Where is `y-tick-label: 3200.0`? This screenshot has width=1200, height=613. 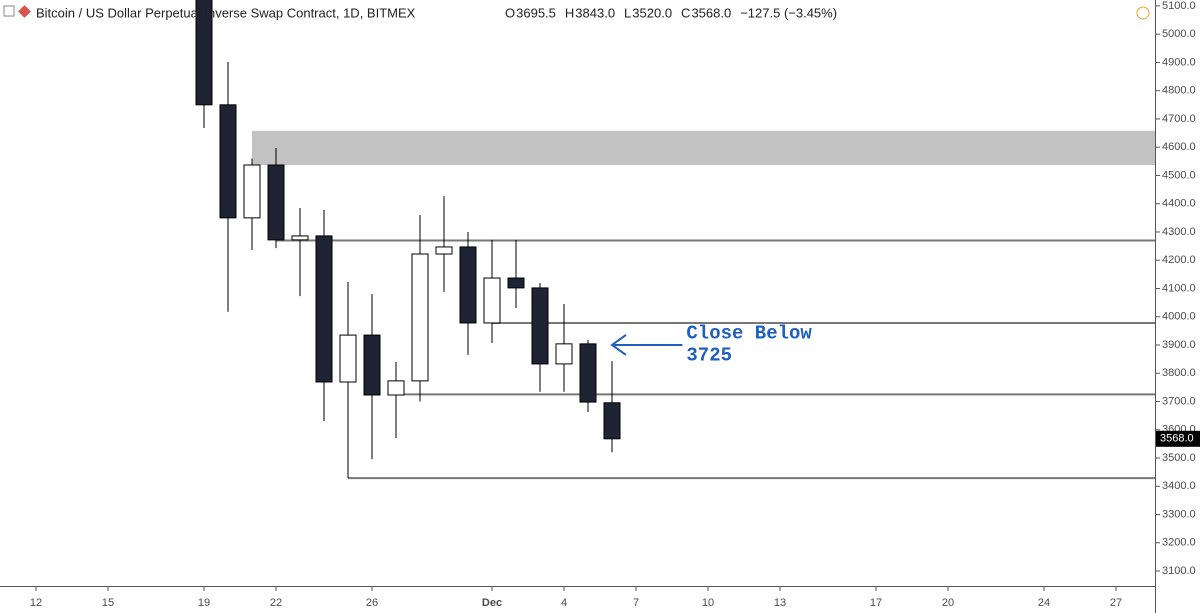
y-tick-label: 3200.0 is located at coordinates (1179, 543).